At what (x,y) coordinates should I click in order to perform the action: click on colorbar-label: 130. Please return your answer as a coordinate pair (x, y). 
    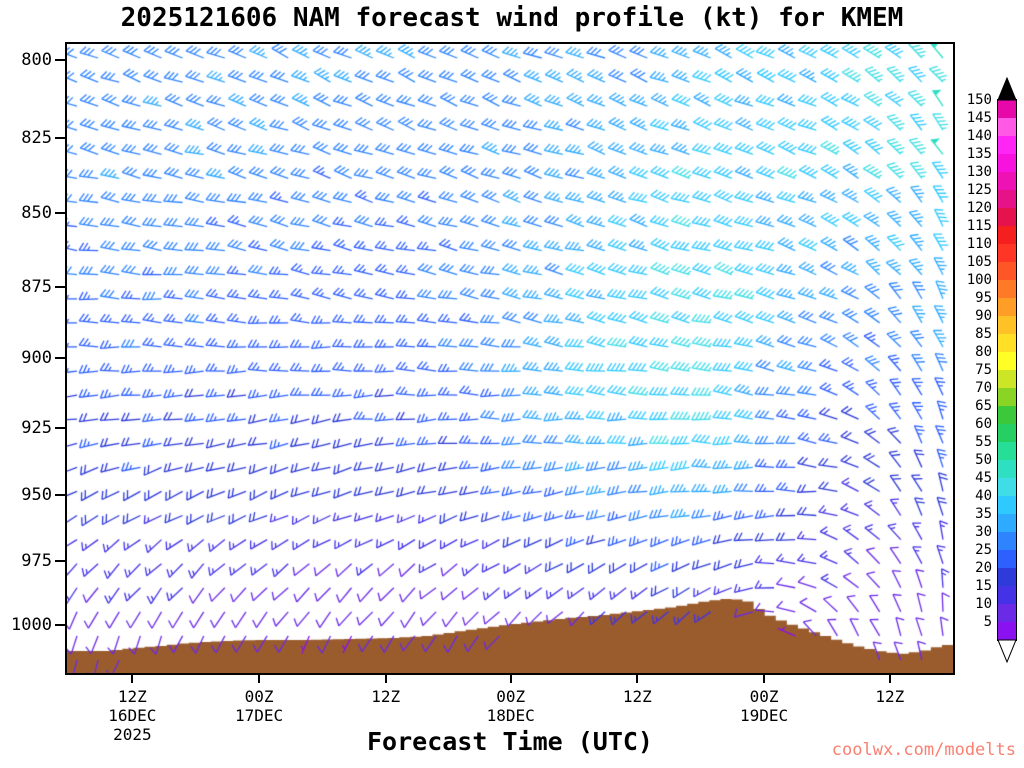
    Looking at the image, I should click on (979, 172).